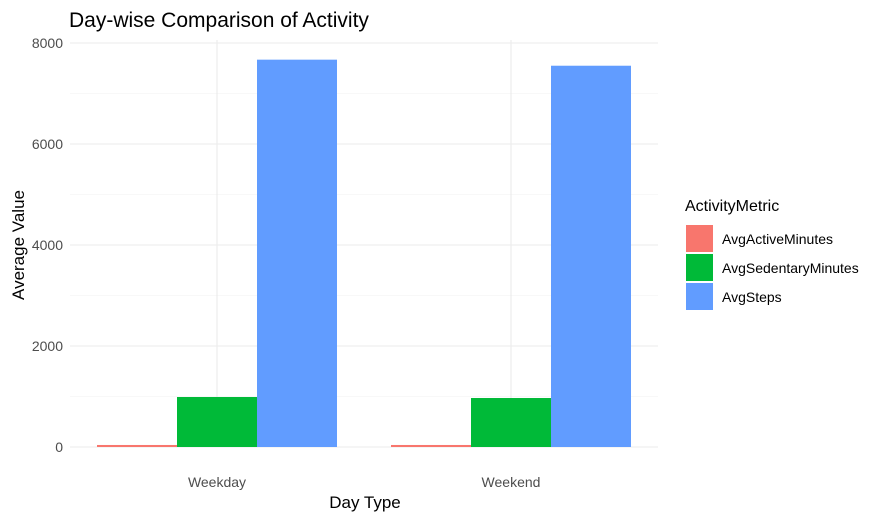  Describe the element at coordinates (47, 43) in the screenshot. I see `y-tick-label: 8000` at that location.